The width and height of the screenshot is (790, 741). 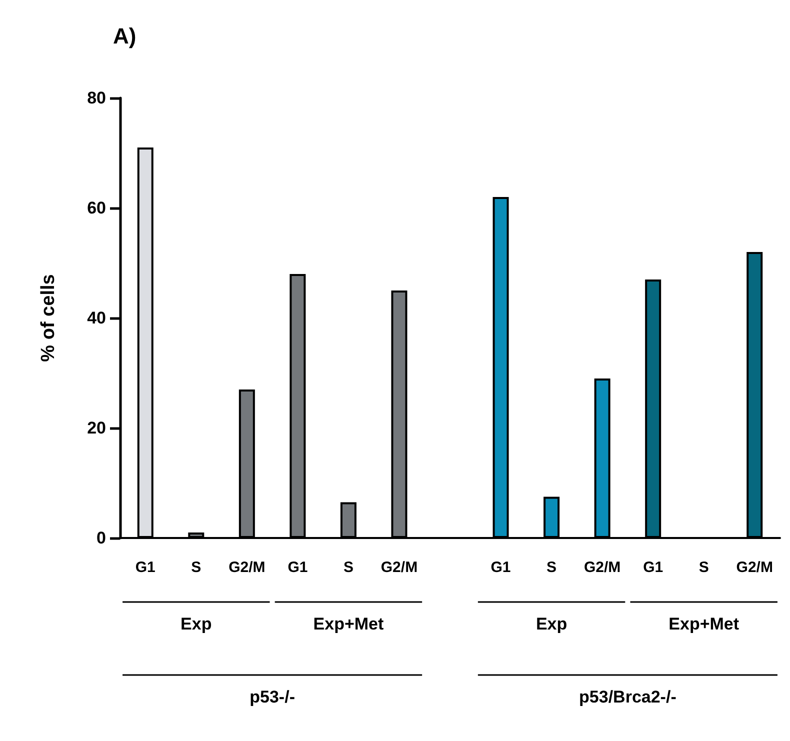 What do you see at coordinates (96, 318) in the screenshot?
I see `y-tick-label: 40` at bounding box center [96, 318].